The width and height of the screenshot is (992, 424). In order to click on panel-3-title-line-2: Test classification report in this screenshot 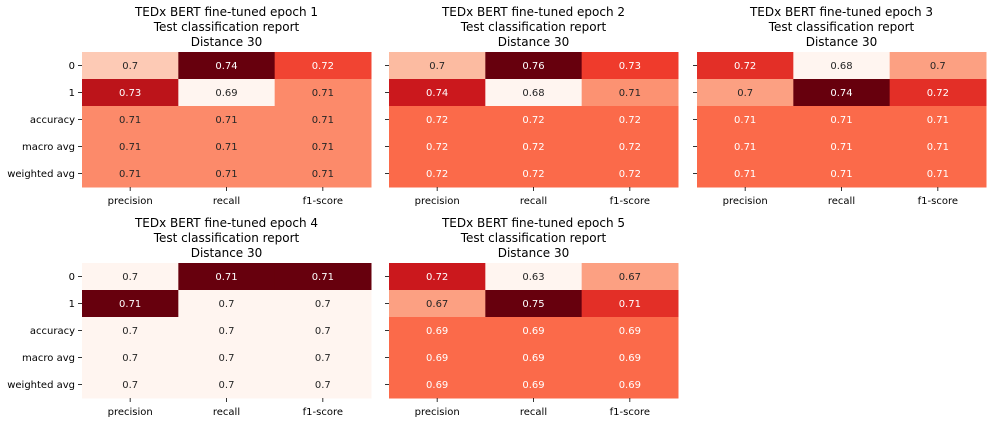, I will do `click(841, 27)`.